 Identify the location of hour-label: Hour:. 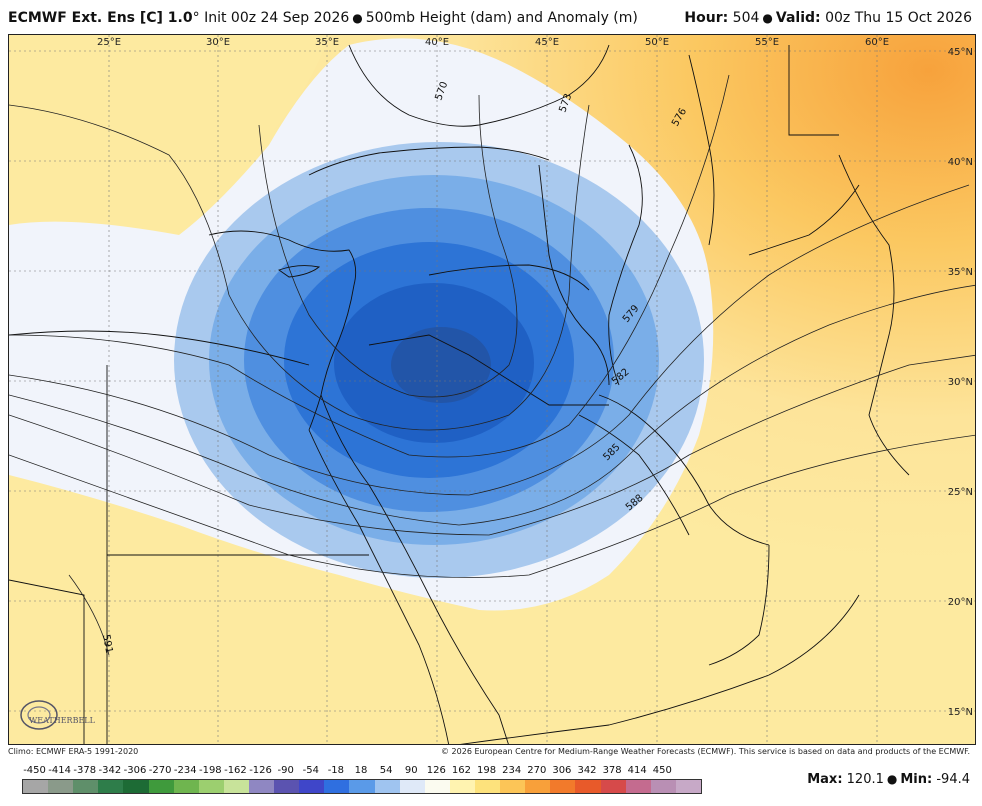
(706, 18).